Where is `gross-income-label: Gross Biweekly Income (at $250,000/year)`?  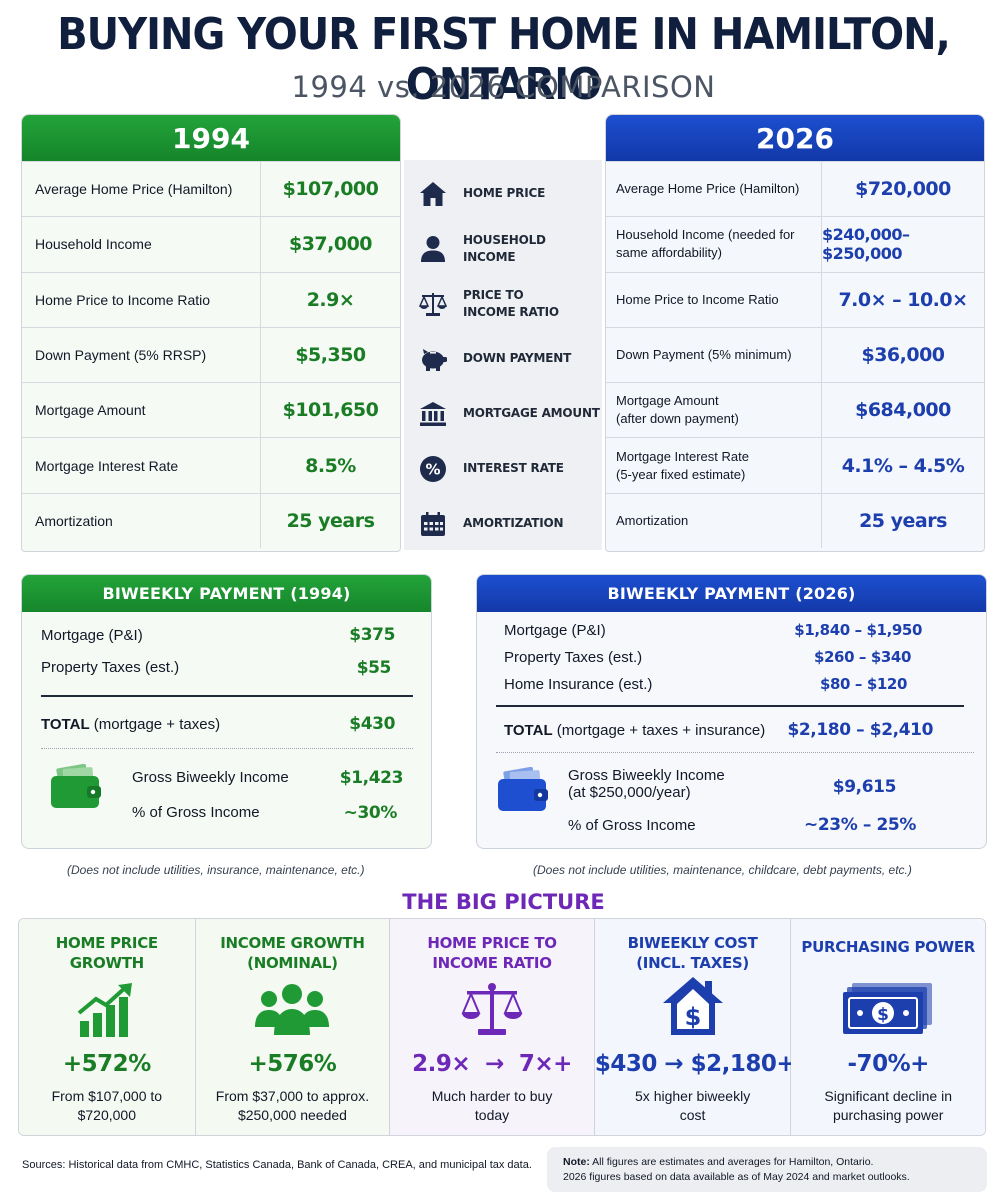
gross-income-label: Gross Biweekly Income (at $250,000/year) is located at coordinates (646, 784).